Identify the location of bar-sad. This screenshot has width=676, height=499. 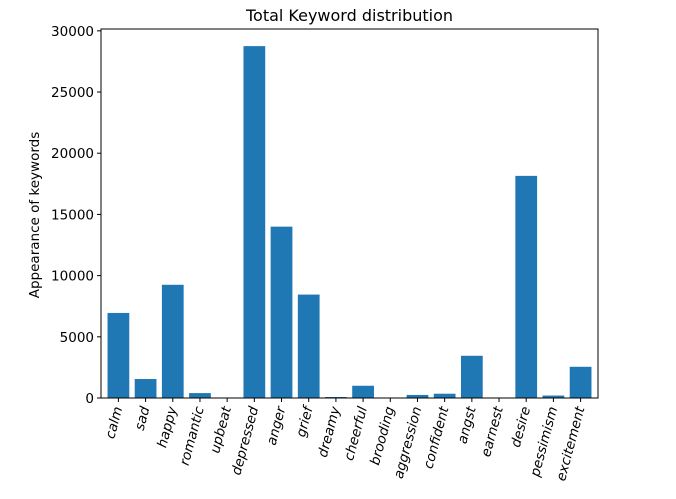
(145, 388).